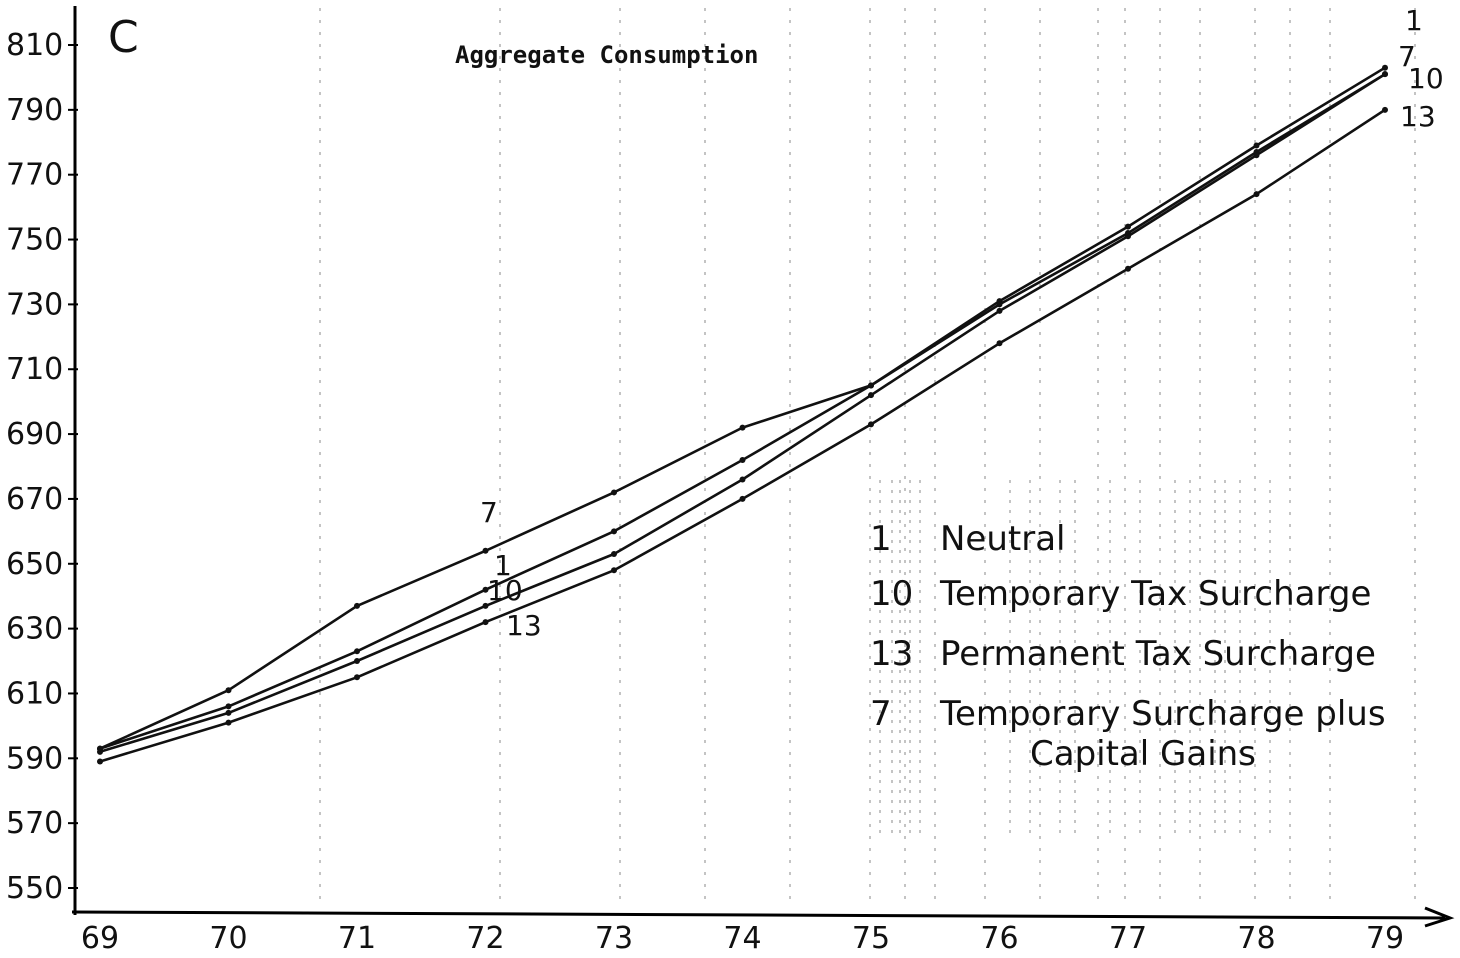 This screenshot has height=958, width=1460. What do you see at coordinates (614, 938) in the screenshot?
I see `x-tick-label: 73` at bounding box center [614, 938].